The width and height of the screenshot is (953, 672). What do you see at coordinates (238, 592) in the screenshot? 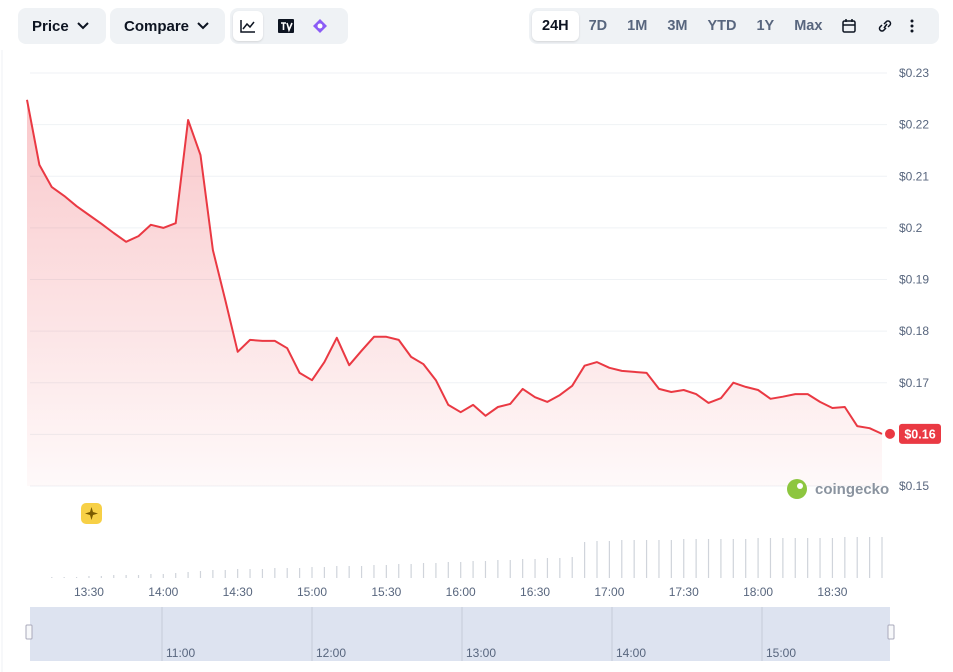
I see `x-tick-label: 14:30` at bounding box center [238, 592].